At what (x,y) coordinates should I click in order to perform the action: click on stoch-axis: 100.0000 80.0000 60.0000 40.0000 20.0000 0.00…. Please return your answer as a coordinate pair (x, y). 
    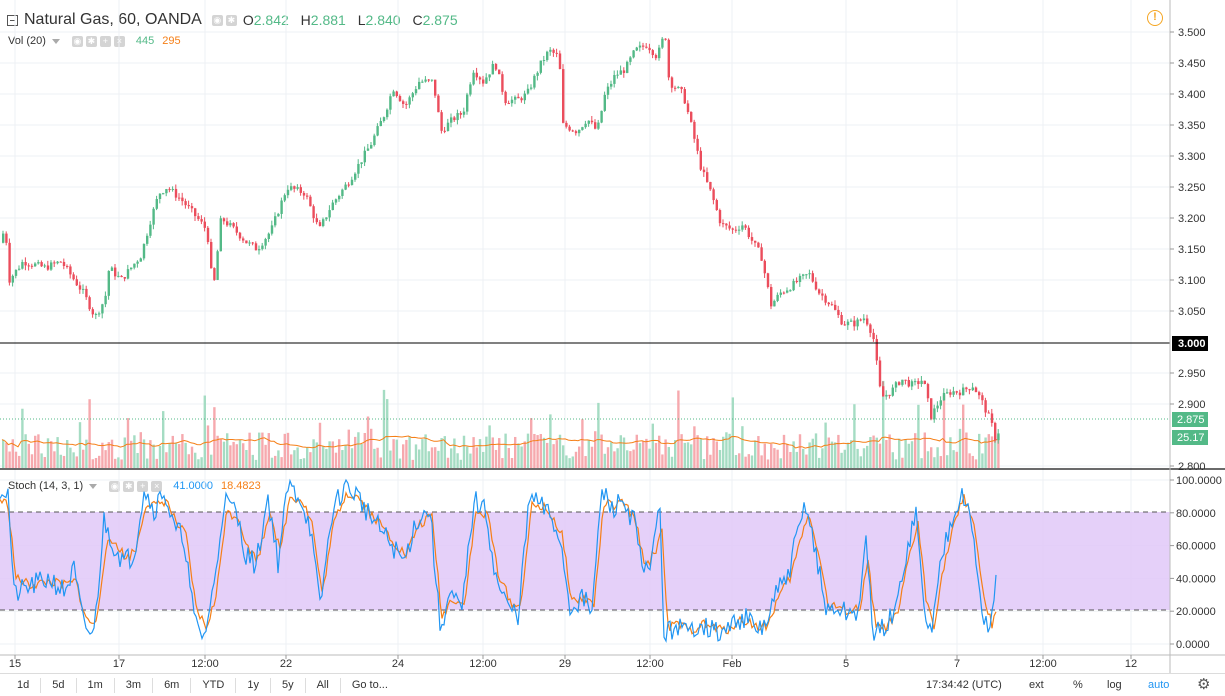
    Looking at the image, I should click on (1196, 563).